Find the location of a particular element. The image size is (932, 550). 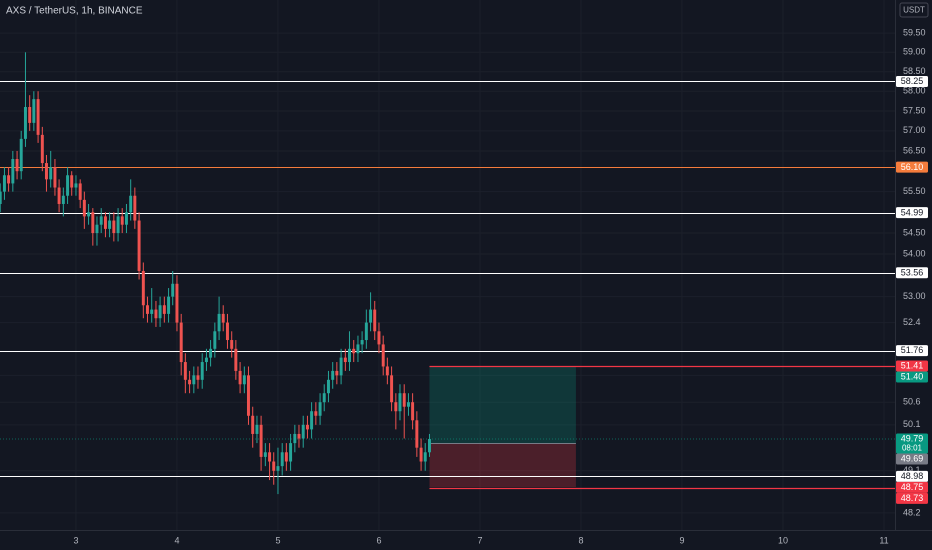

currency-box is located at coordinates (914, 10).